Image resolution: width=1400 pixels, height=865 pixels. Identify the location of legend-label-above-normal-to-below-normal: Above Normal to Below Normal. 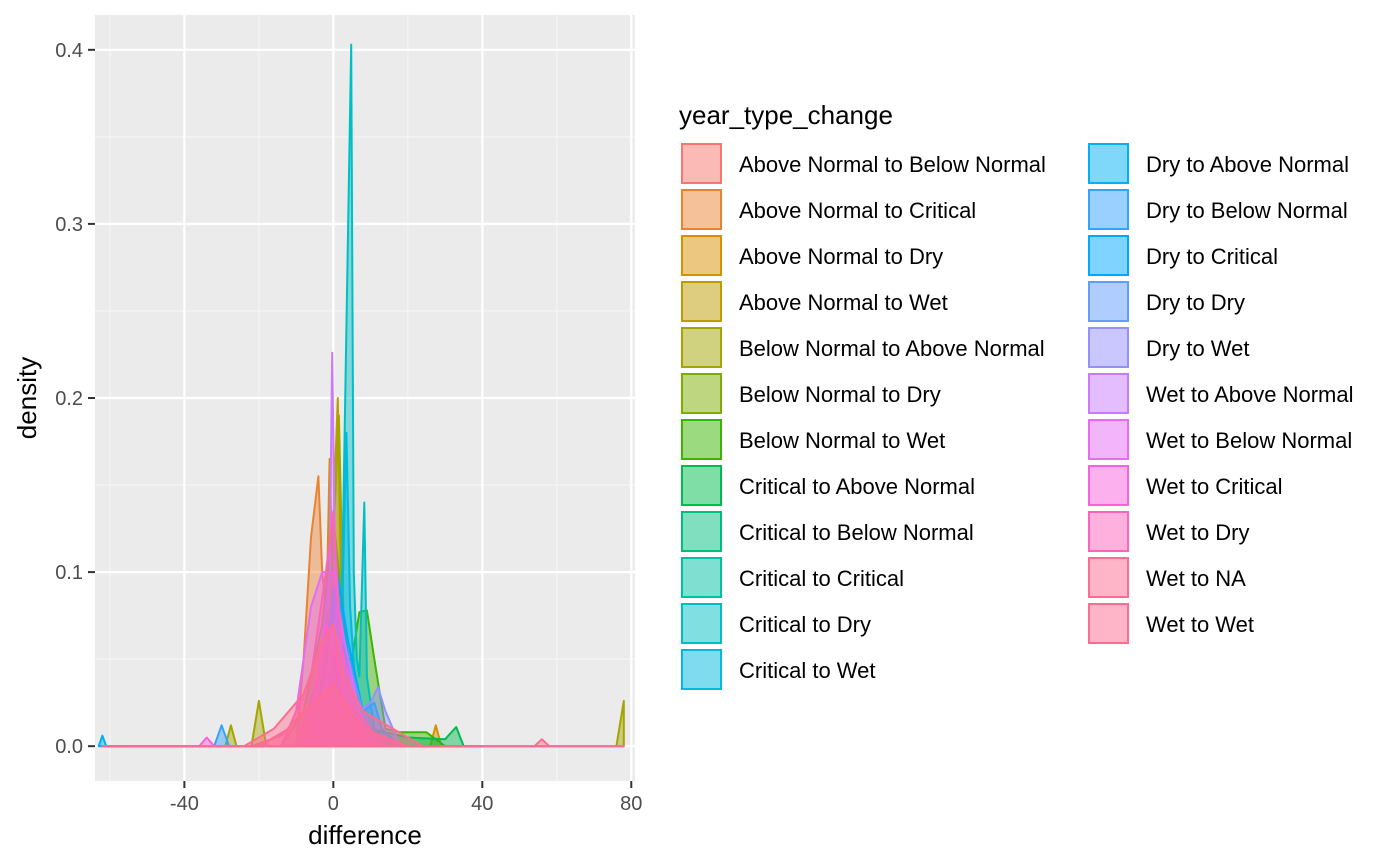
(892, 164).